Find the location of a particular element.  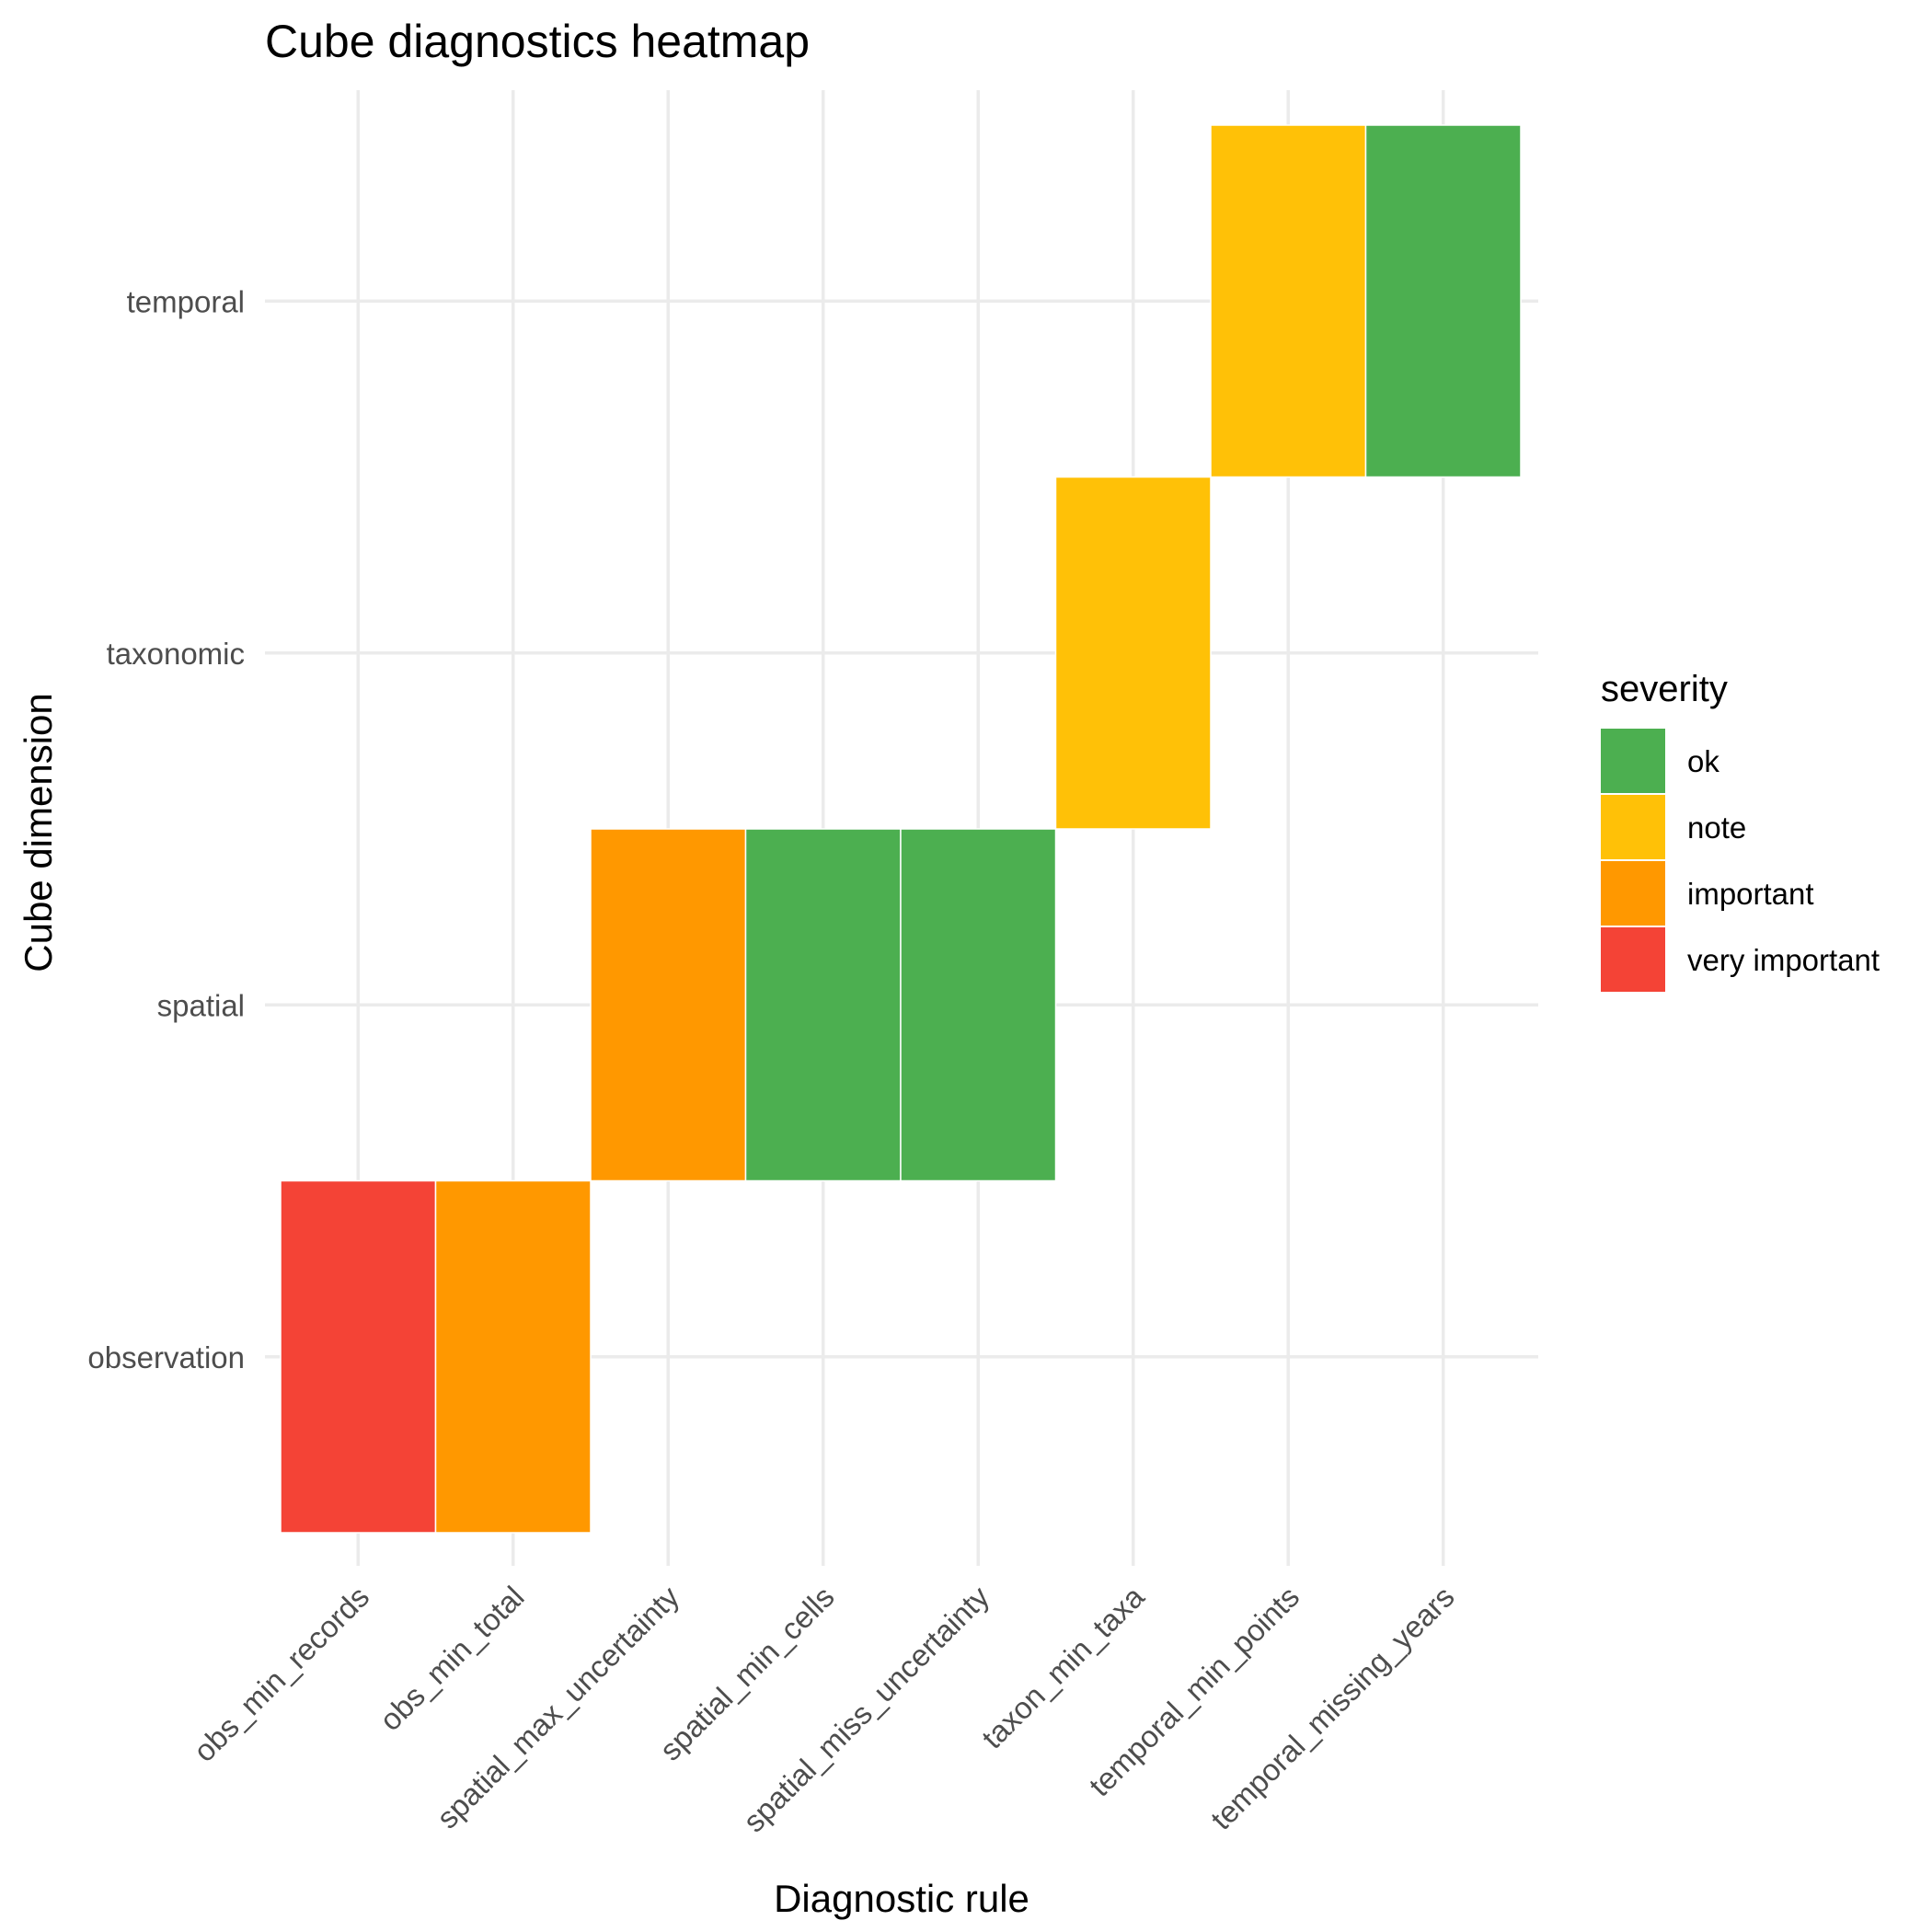

y-tick-label: spatial is located at coordinates (201, 1005).